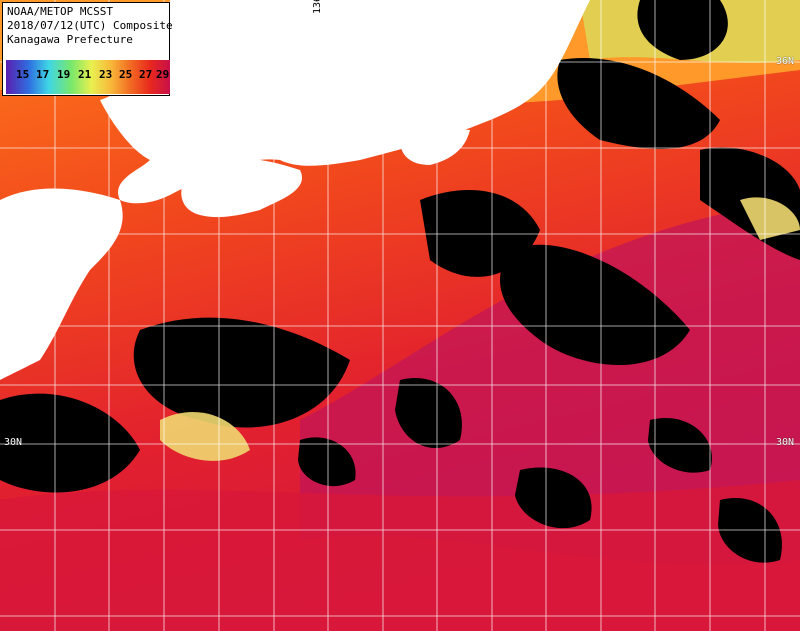 The height and width of the screenshot is (631, 800). What do you see at coordinates (13, 442) in the screenshot?
I see `latitude-label-30n-left: 30N` at bounding box center [13, 442].